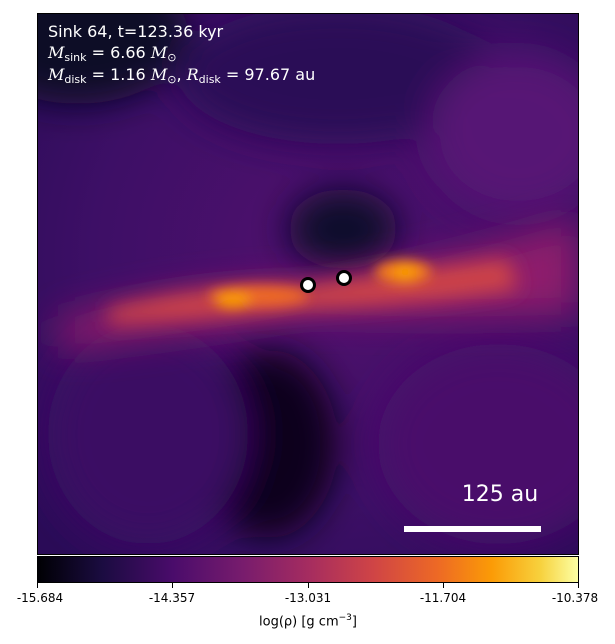 The width and height of the screenshot is (615, 644). Describe the element at coordinates (472, 529) in the screenshot. I see `scalebar` at that location.